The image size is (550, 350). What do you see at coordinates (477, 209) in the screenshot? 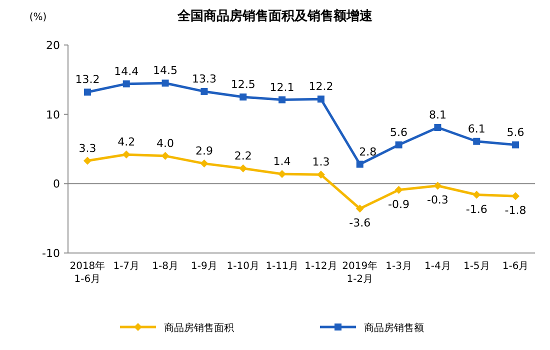
I see `data-label: -1.6` at bounding box center [477, 209].